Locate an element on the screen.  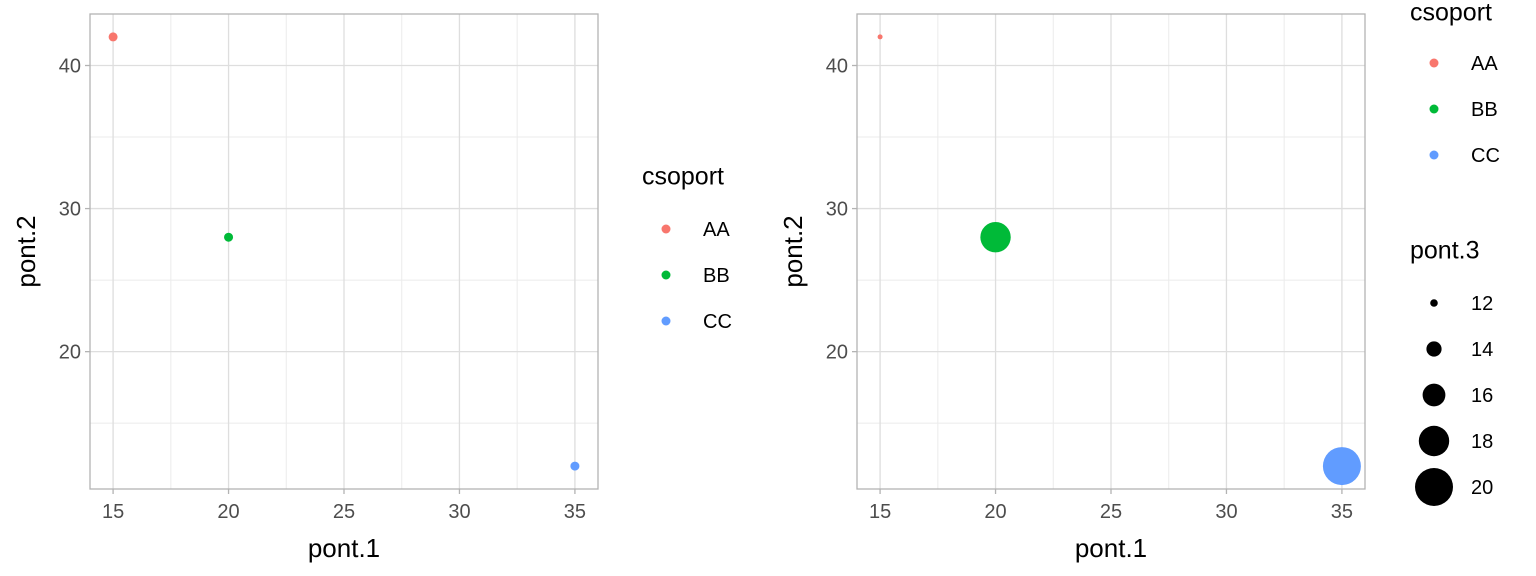
legend-right: csoport AA BB CC pont.3 12 14 16 18 20 is located at coordinates (1455, 253).